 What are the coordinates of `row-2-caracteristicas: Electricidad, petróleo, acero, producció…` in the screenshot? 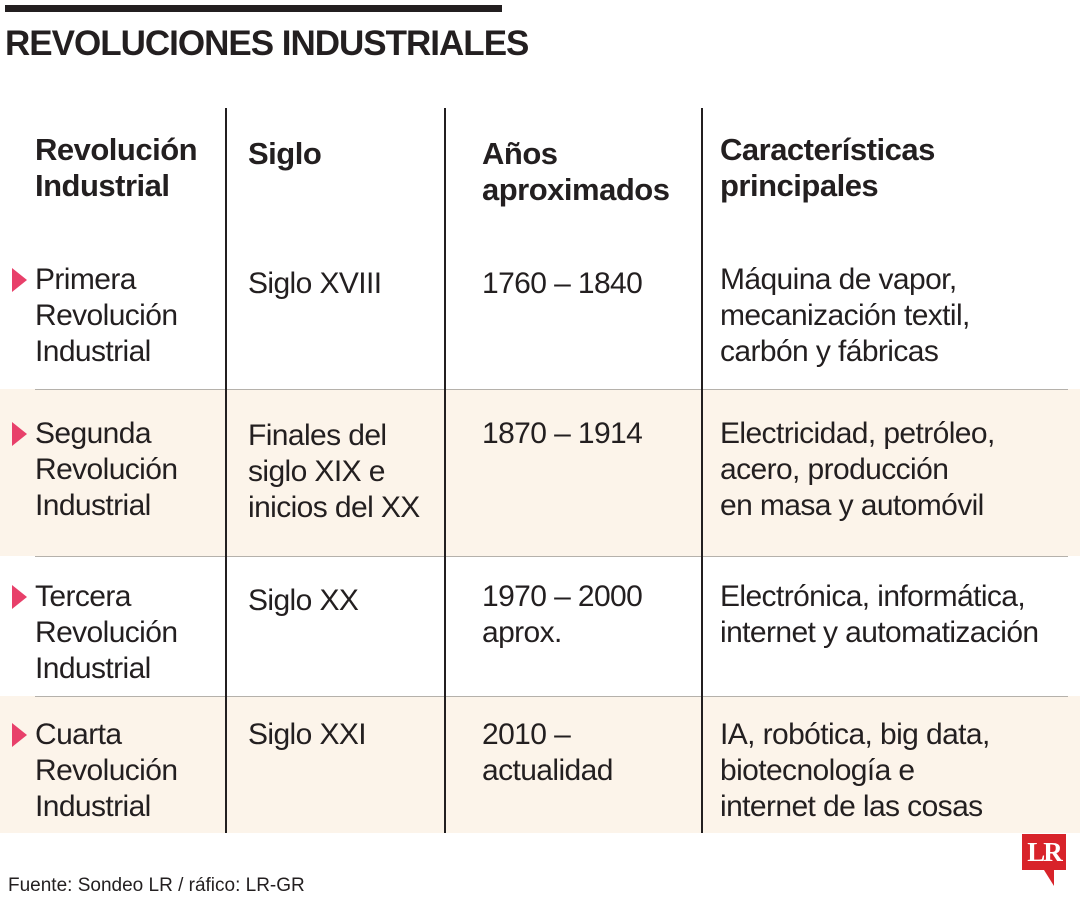 It's located at (857, 470).